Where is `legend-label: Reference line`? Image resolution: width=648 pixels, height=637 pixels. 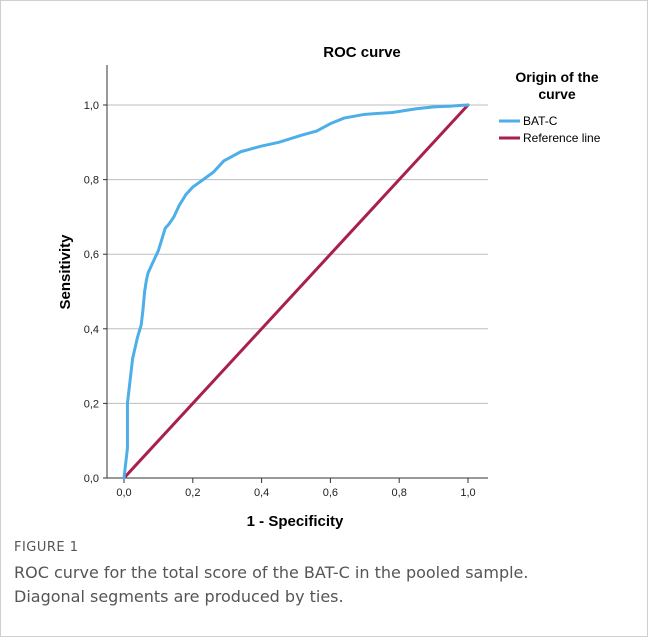
legend-label: Reference line is located at coordinates (562, 138).